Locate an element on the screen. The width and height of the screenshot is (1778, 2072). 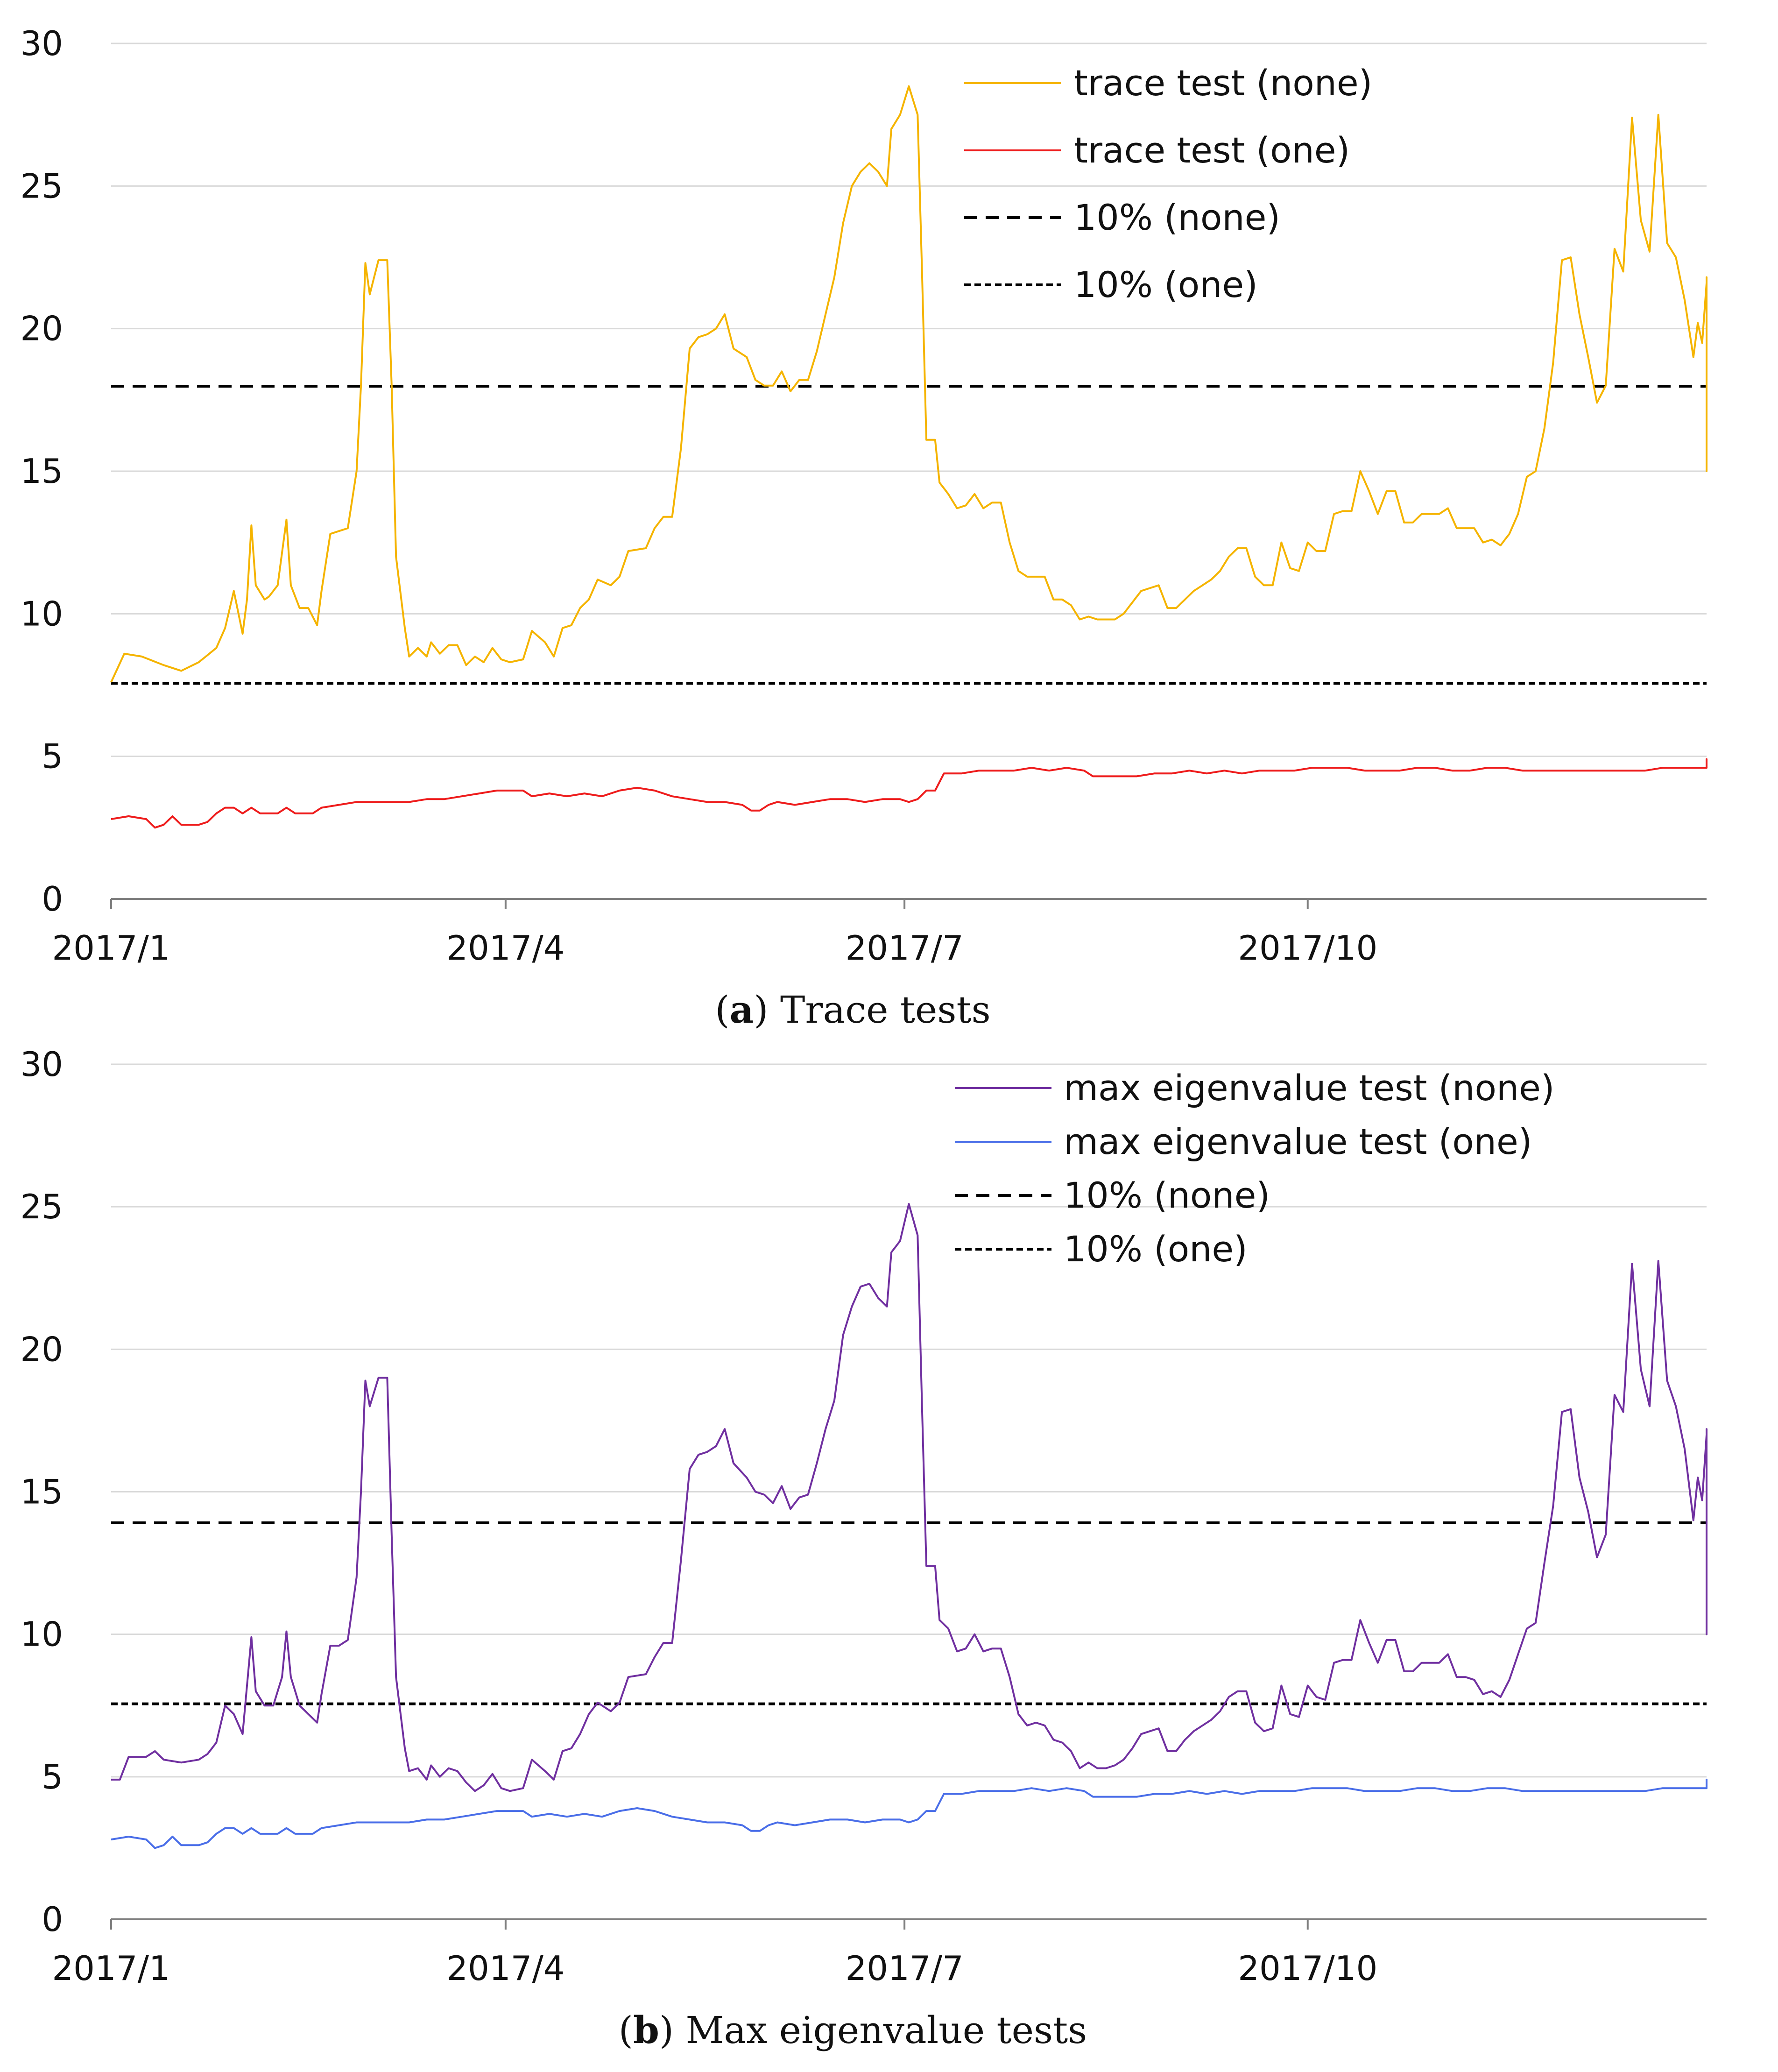
figure-caption: (a) Trace tests is located at coordinates (853, 1010).